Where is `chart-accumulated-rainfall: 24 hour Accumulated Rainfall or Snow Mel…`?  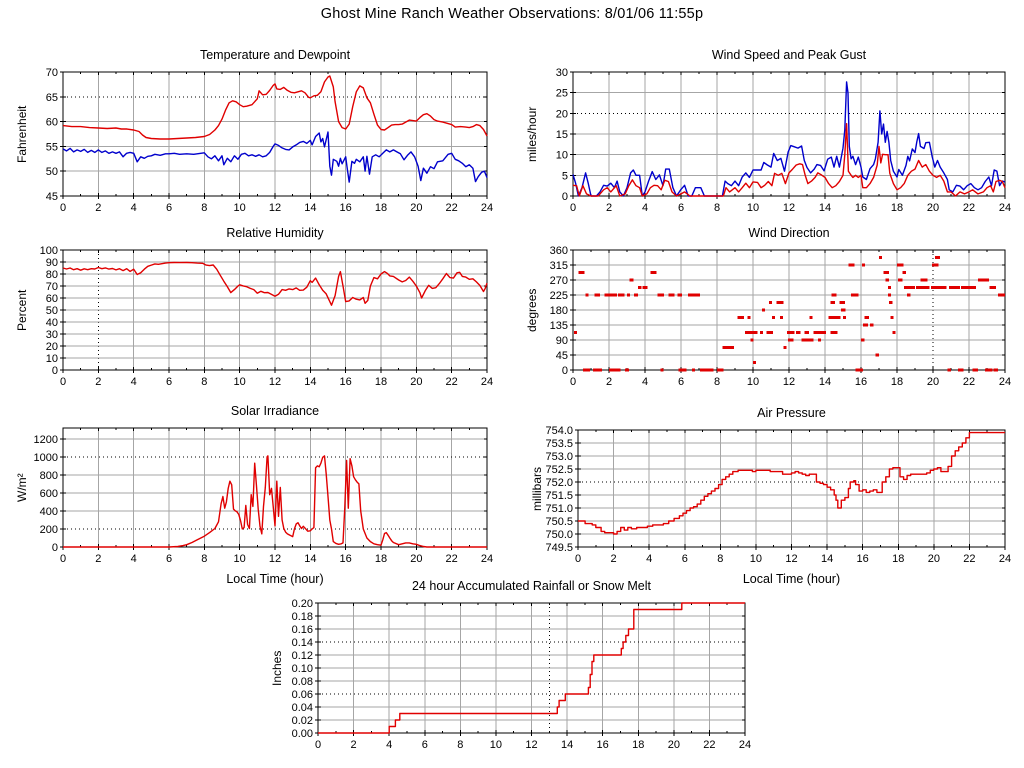
chart-accumulated-rainfall: 24 hour Accumulated Rainfall or Snow Mel… is located at coordinates (514, 672).